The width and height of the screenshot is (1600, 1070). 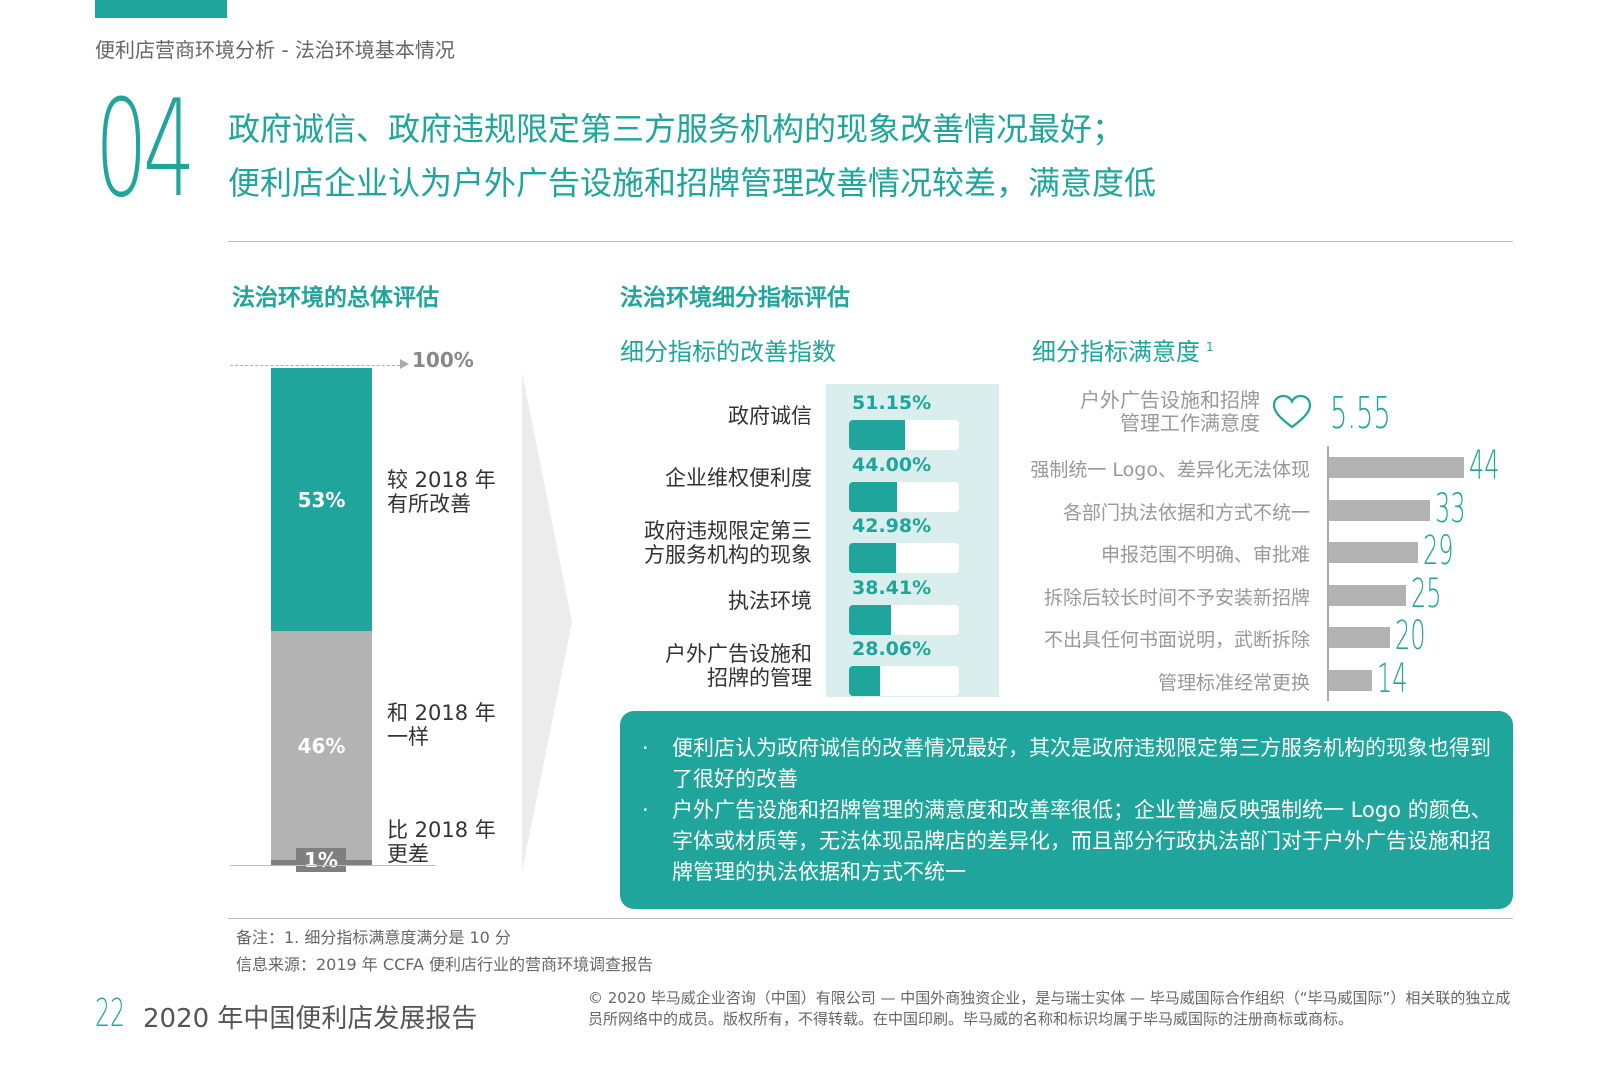 I want to click on segment-label-line: 和 2018 年, so click(x=441, y=713).